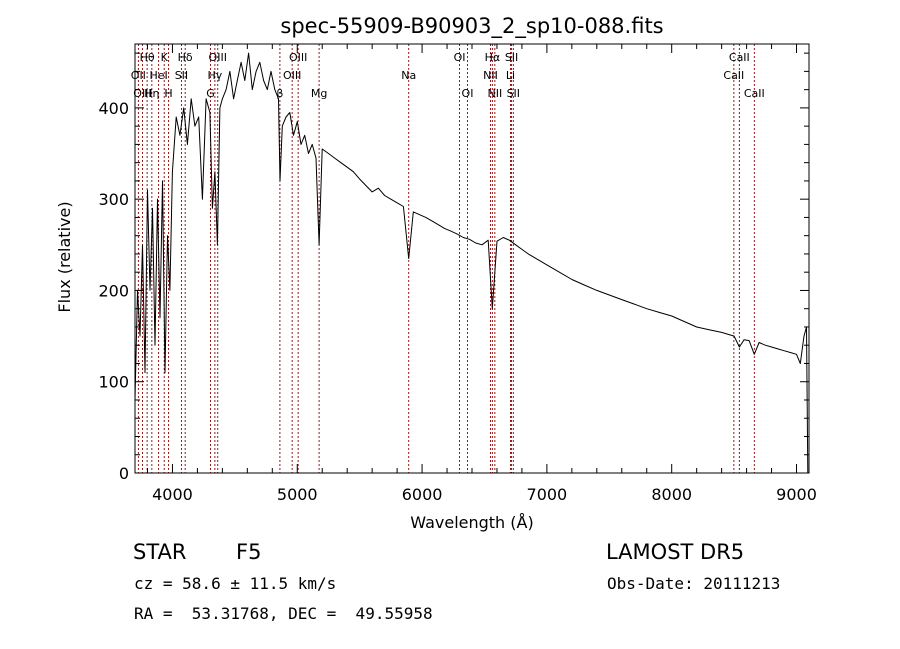 This screenshot has width=900, height=649. Describe the element at coordinates (235, 583) in the screenshot. I see `redshift-readout: cz = 58.6 ± 11.5 km/s` at that location.